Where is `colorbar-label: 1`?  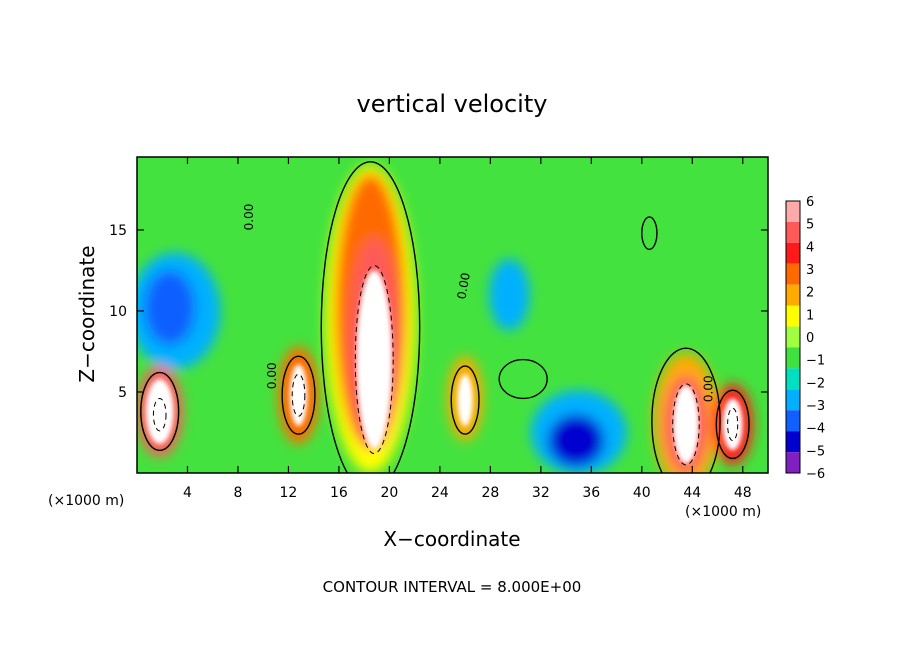
colorbar-label: 1 is located at coordinates (810, 315).